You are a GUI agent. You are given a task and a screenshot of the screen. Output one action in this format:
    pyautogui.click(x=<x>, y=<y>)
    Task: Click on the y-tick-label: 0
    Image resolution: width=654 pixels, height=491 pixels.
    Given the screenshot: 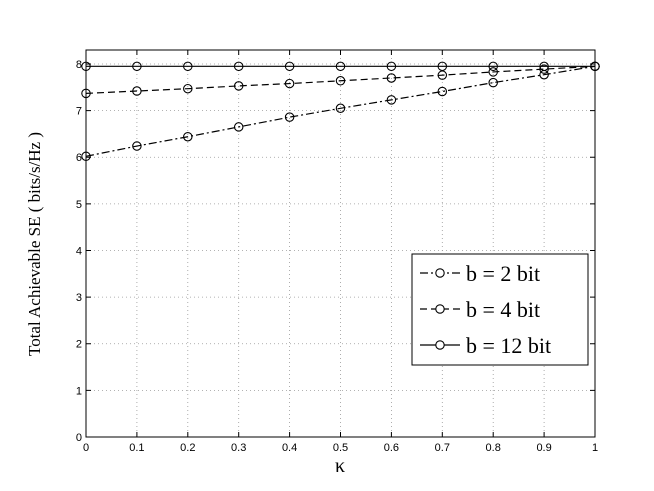 What is the action you would take?
    pyautogui.click(x=79, y=438)
    